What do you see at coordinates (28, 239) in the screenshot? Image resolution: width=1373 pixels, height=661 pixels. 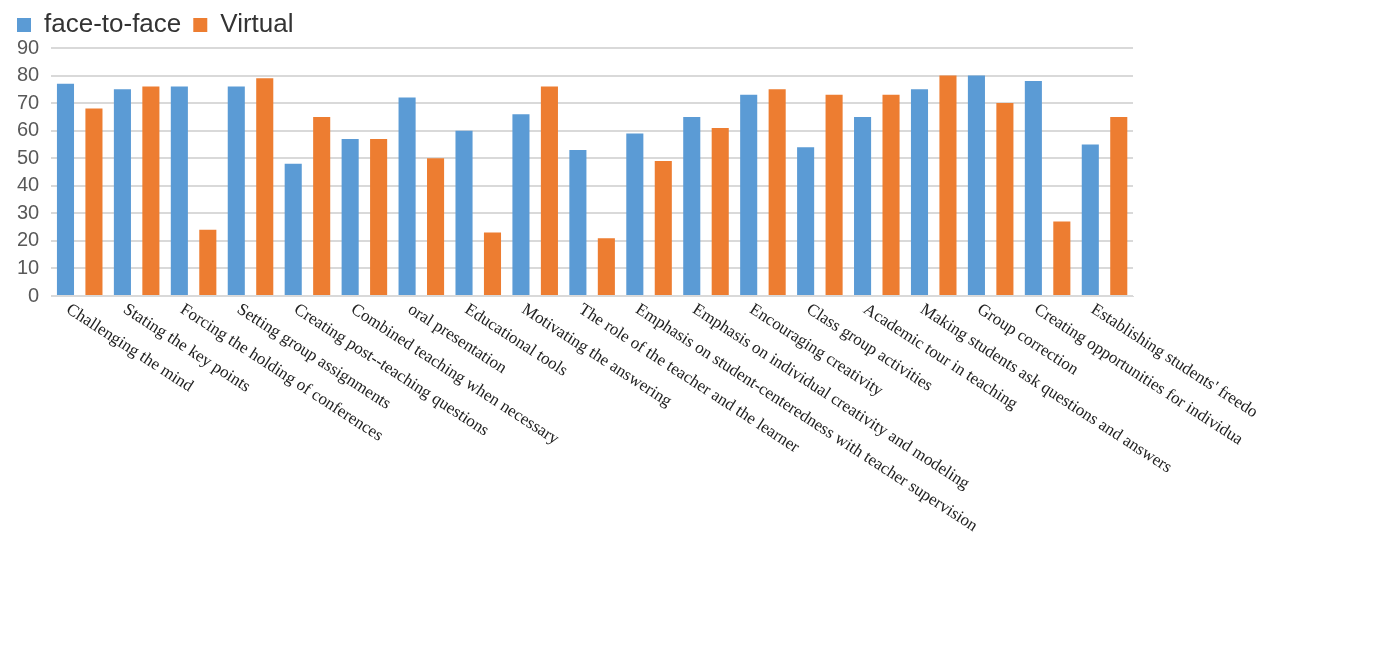 I see `y-tick-label: 20` at bounding box center [28, 239].